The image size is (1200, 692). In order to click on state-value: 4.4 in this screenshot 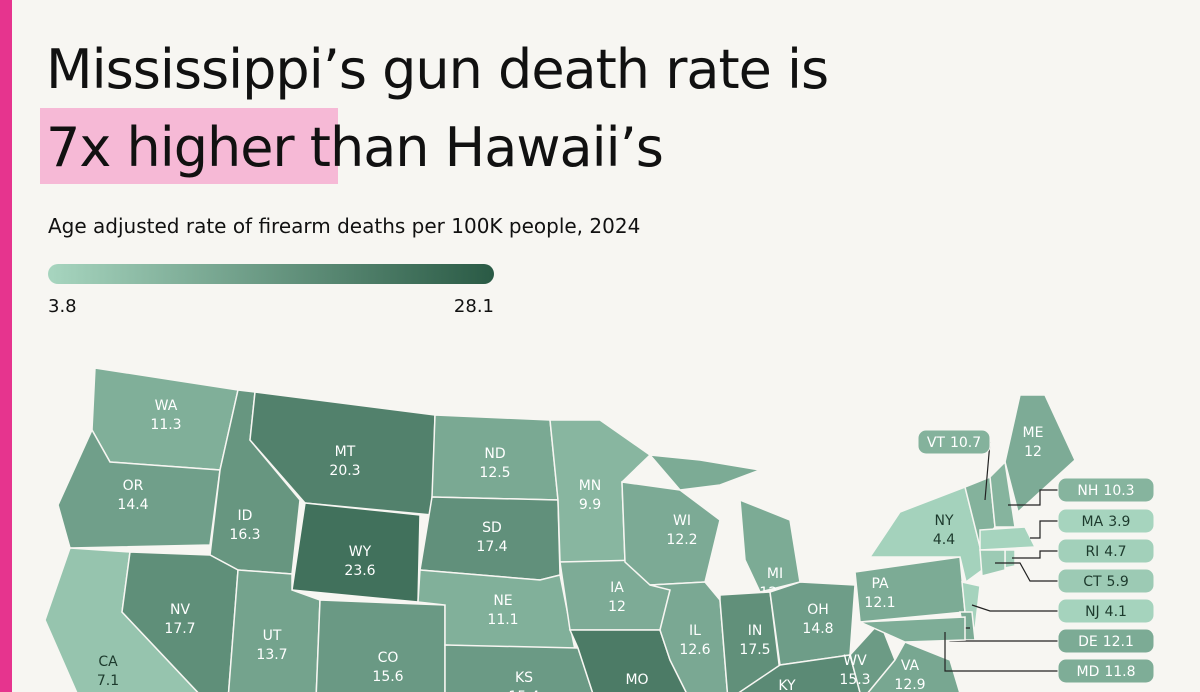, I will do `click(944, 540)`.